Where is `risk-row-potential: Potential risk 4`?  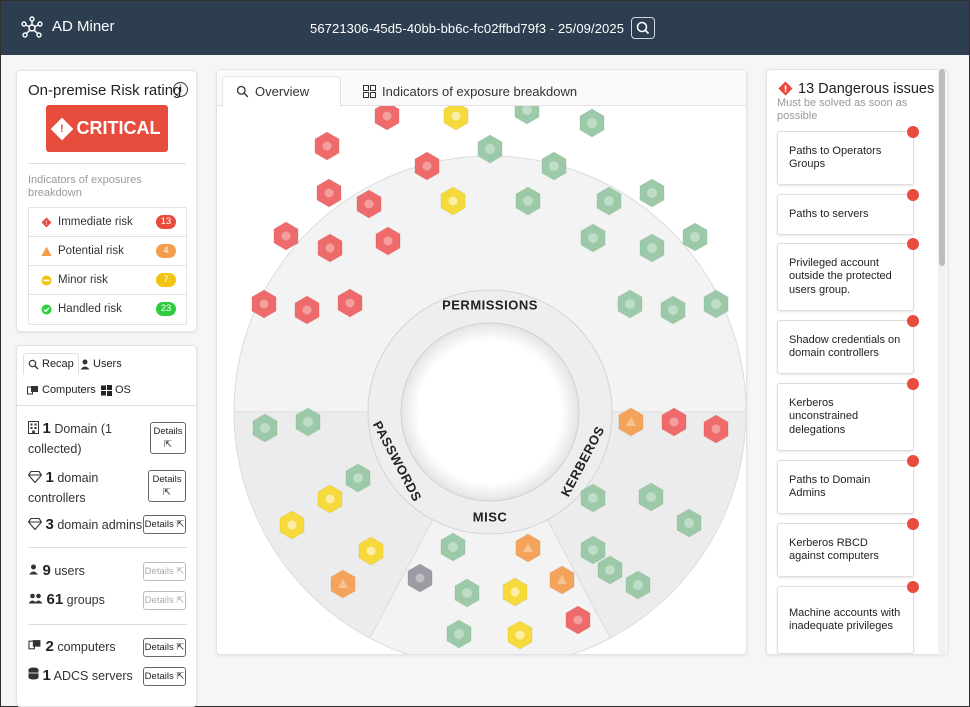 risk-row-potential: Potential risk 4 is located at coordinates (107, 251).